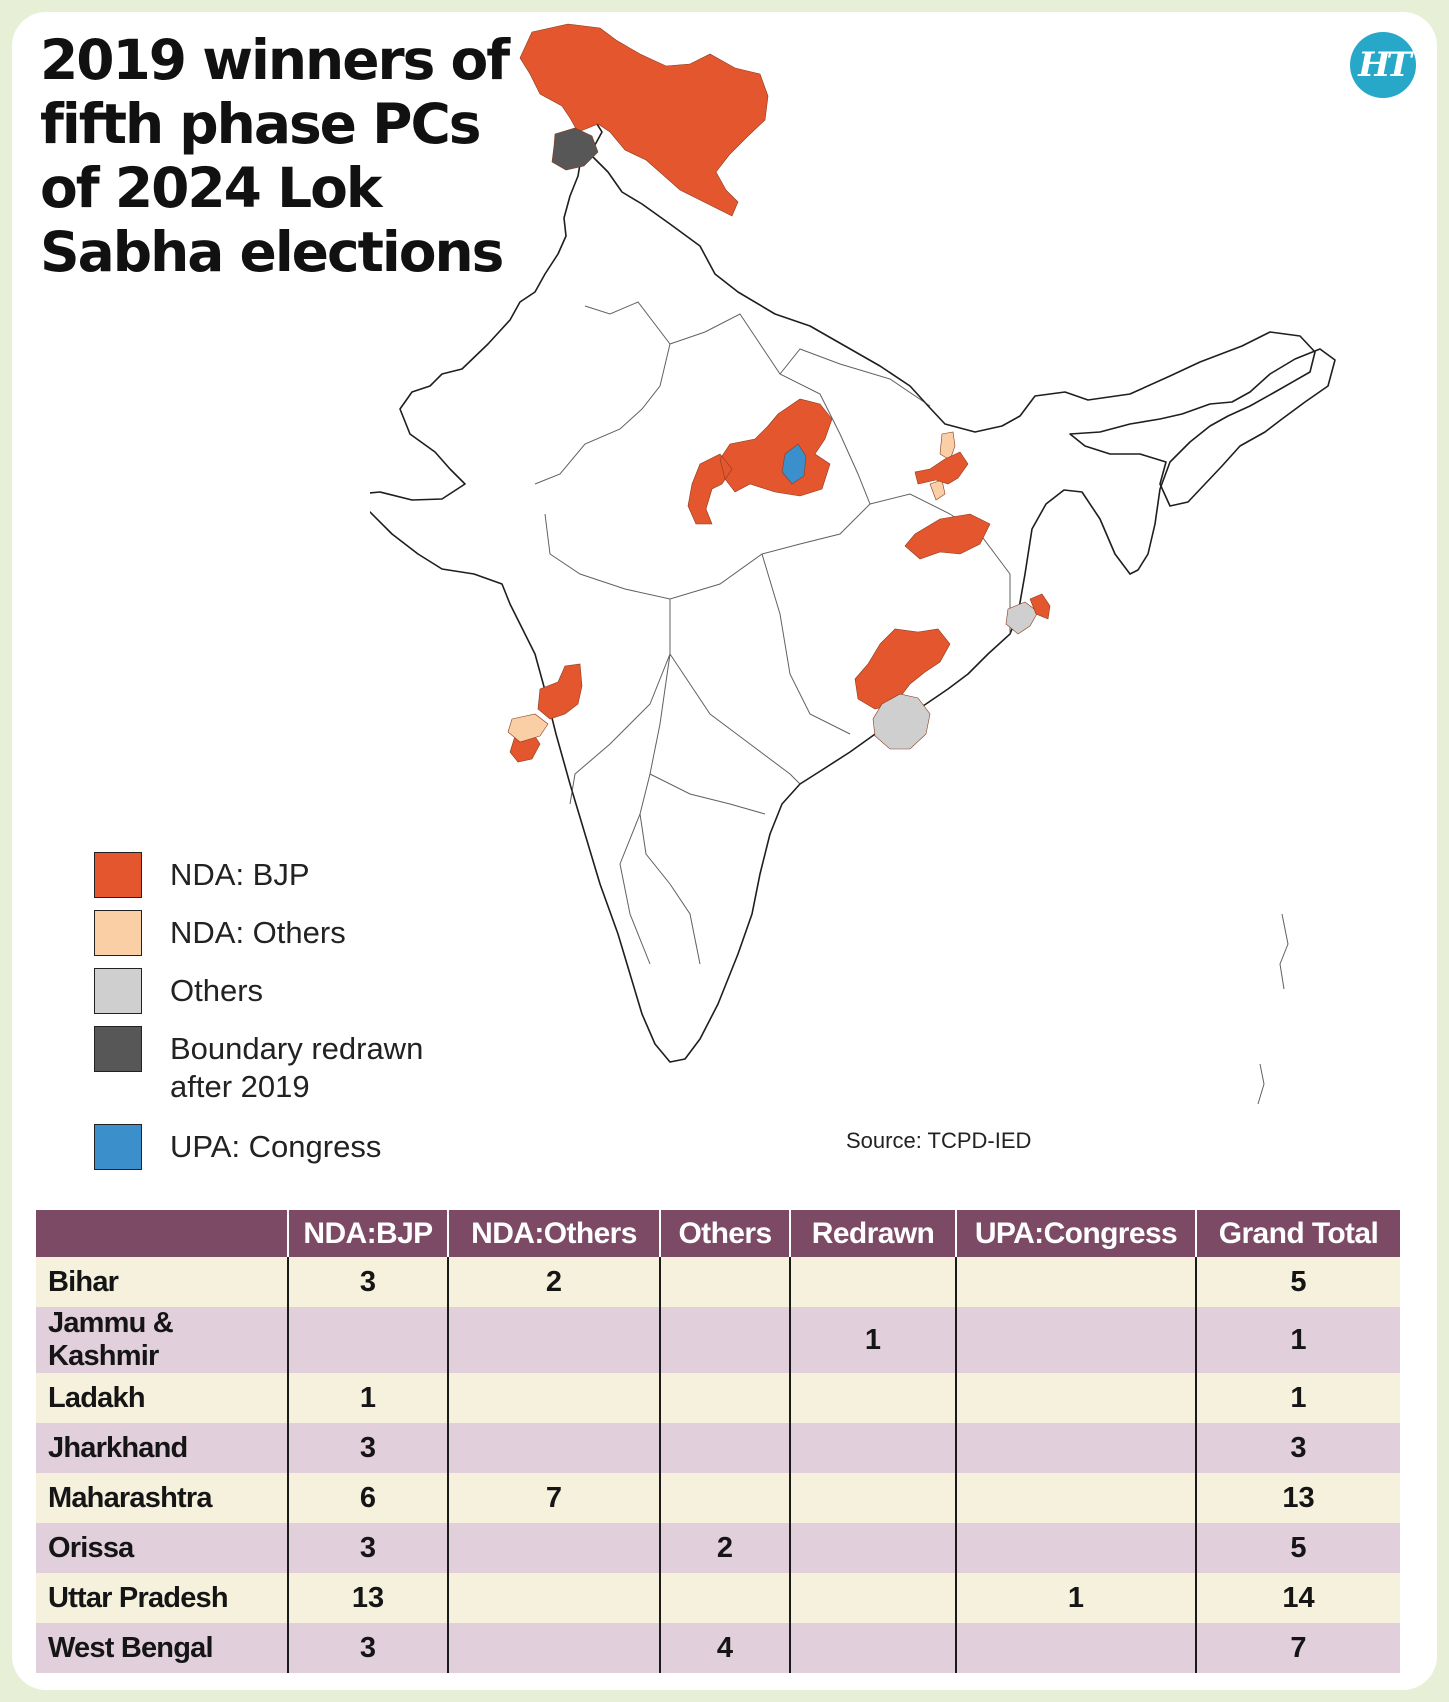  What do you see at coordinates (1297, 1233) in the screenshot?
I see `column-header-grand-total: Grand Total` at bounding box center [1297, 1233].